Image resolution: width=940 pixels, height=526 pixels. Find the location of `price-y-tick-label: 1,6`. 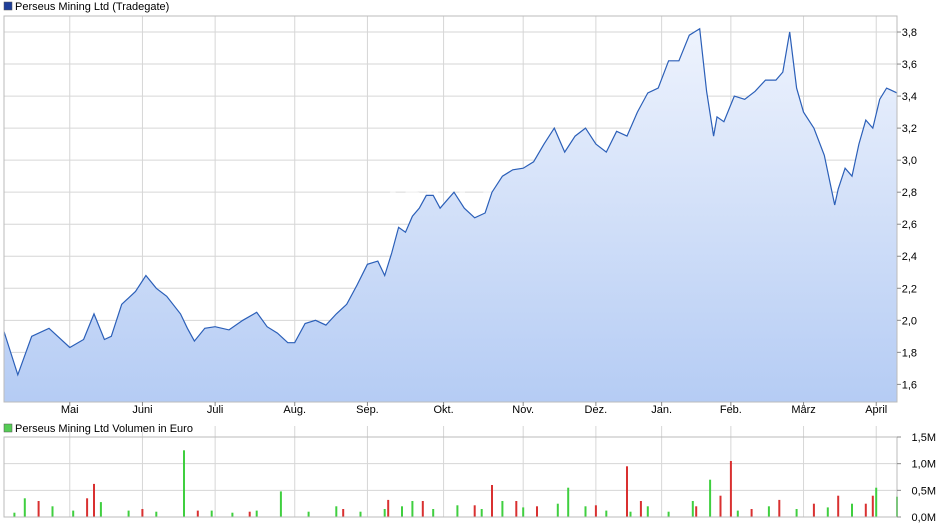

price-y-tick-label: 1,6 is located at coordinates (909, 385).